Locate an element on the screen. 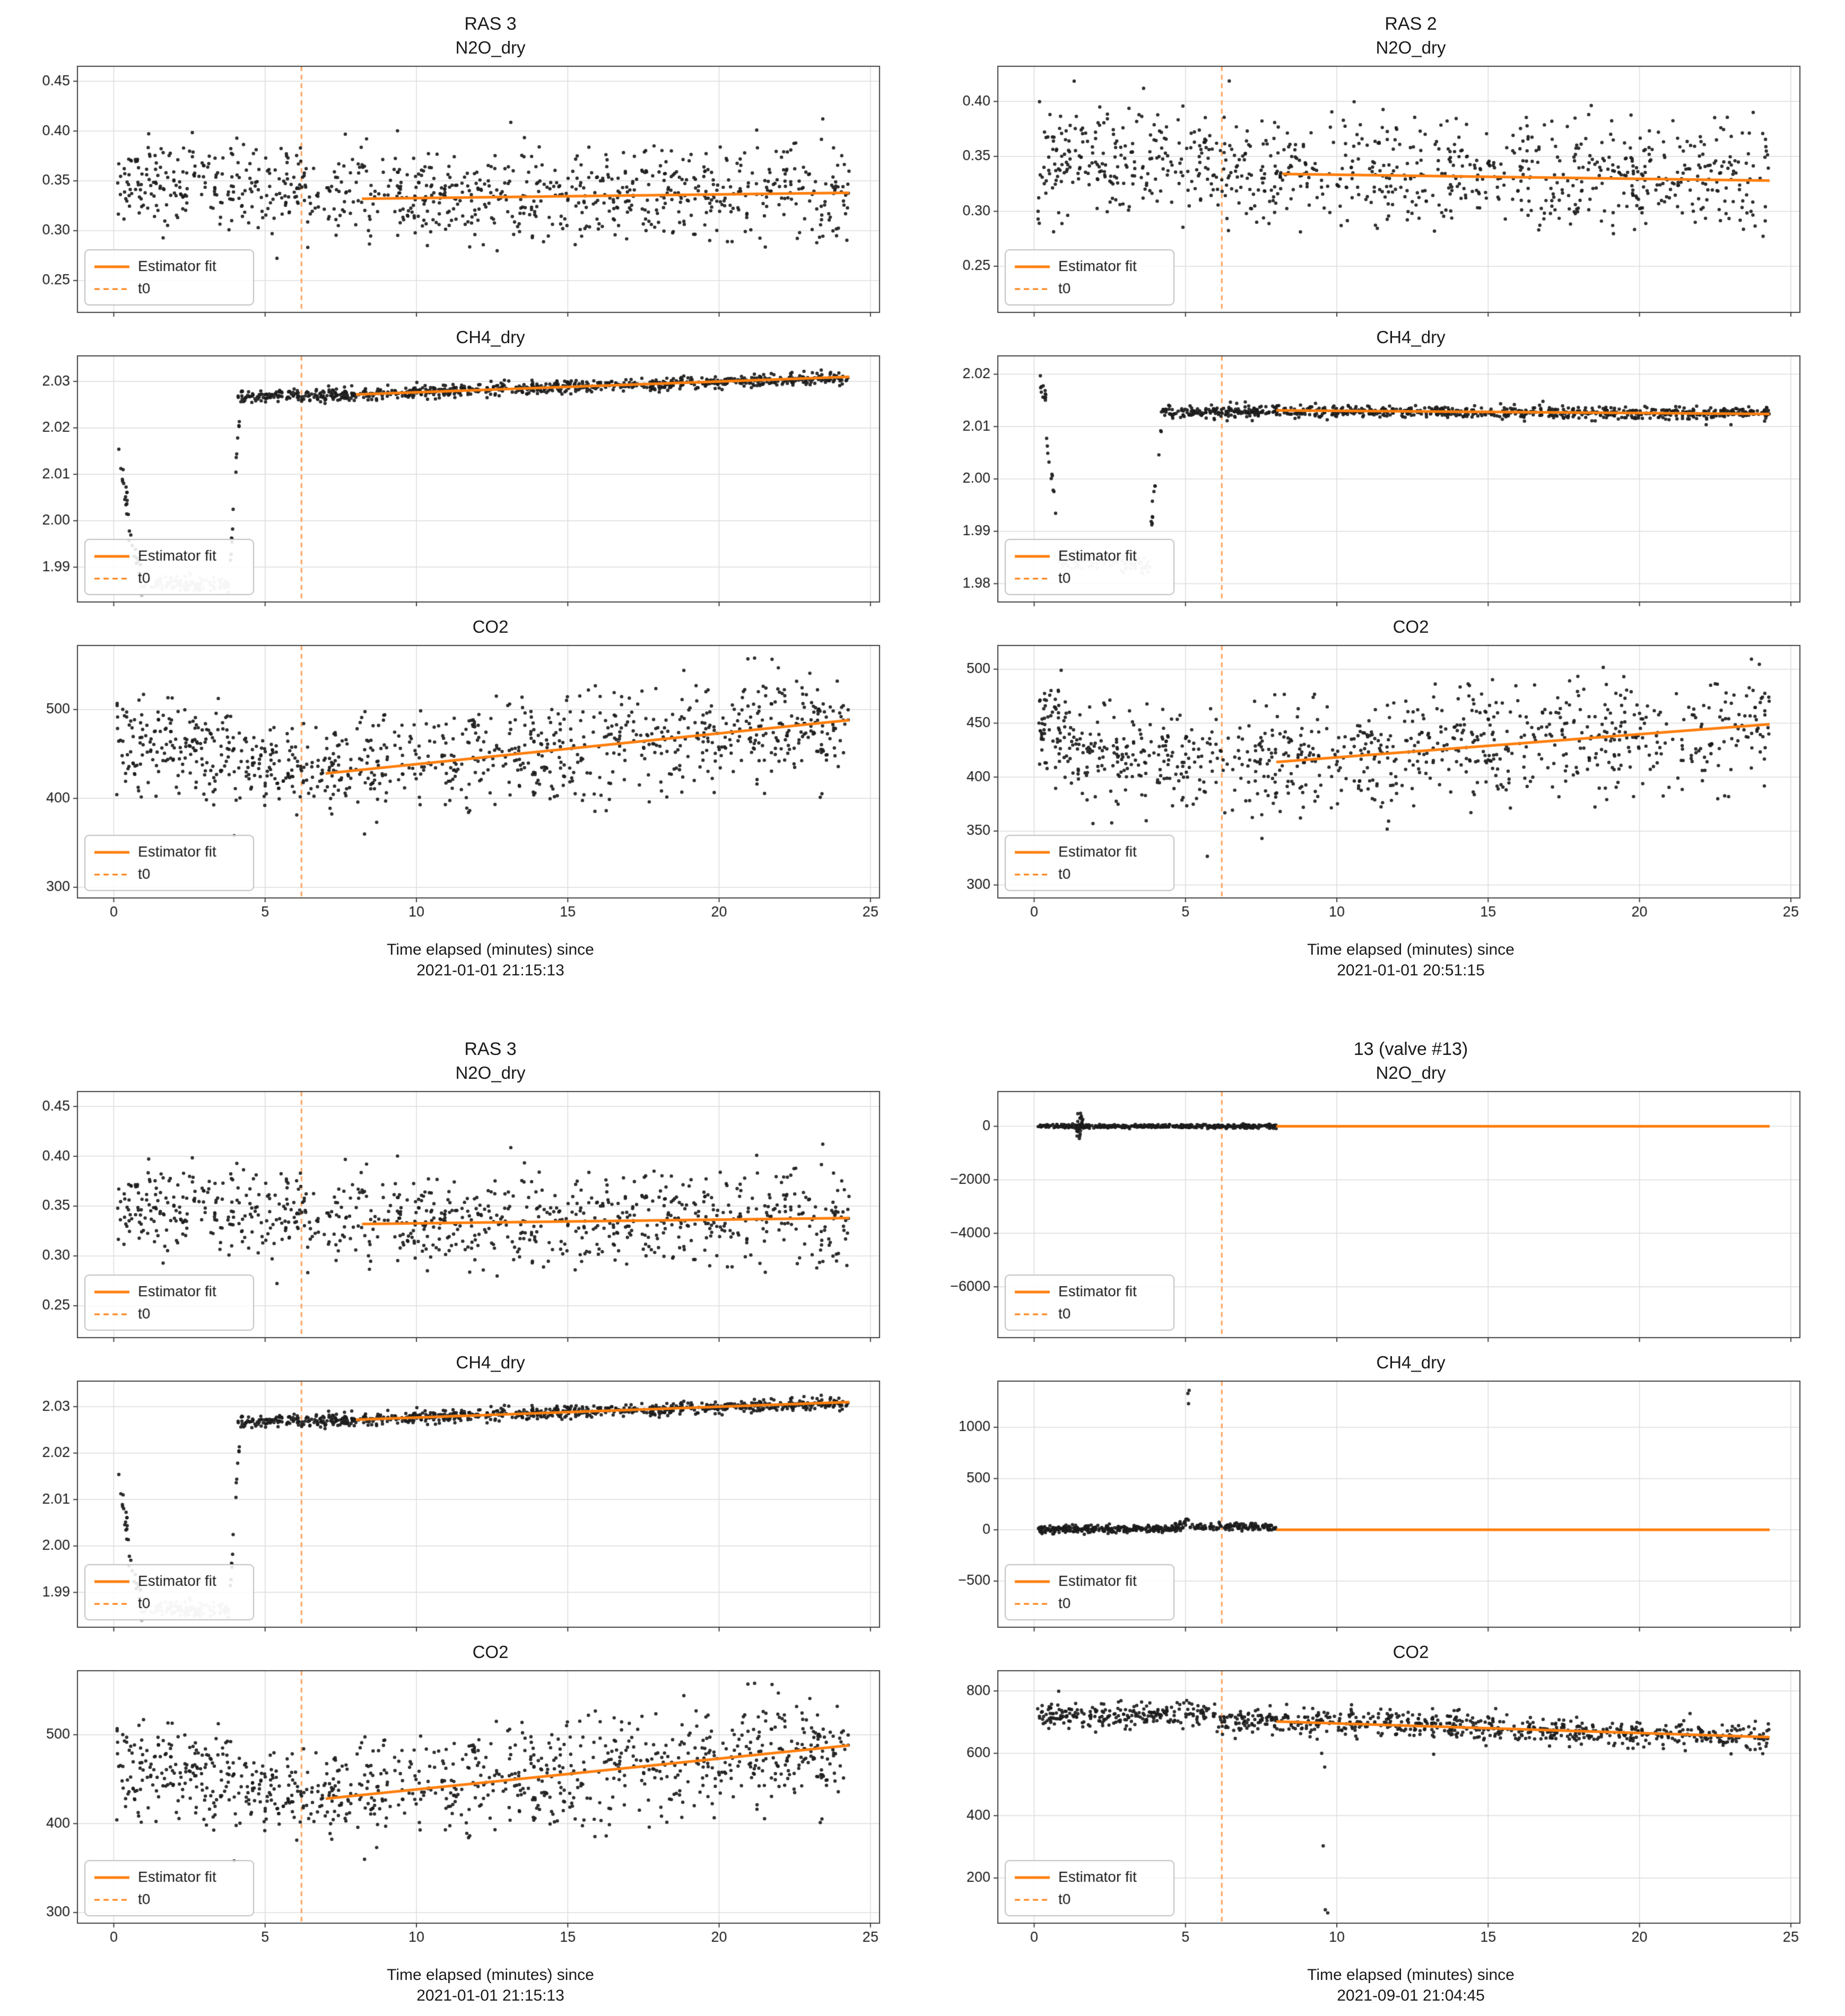 The width and height of the screenshot is (1845, 2016). plot-canvas-ras2-n2o is located at coordinates (1370, 190).